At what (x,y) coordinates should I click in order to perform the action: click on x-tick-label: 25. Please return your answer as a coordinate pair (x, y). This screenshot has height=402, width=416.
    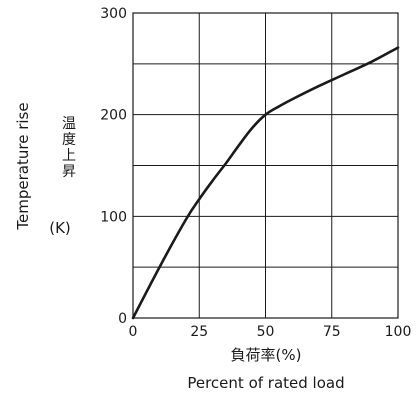
    Looking at the image, I should click on (199, 332).